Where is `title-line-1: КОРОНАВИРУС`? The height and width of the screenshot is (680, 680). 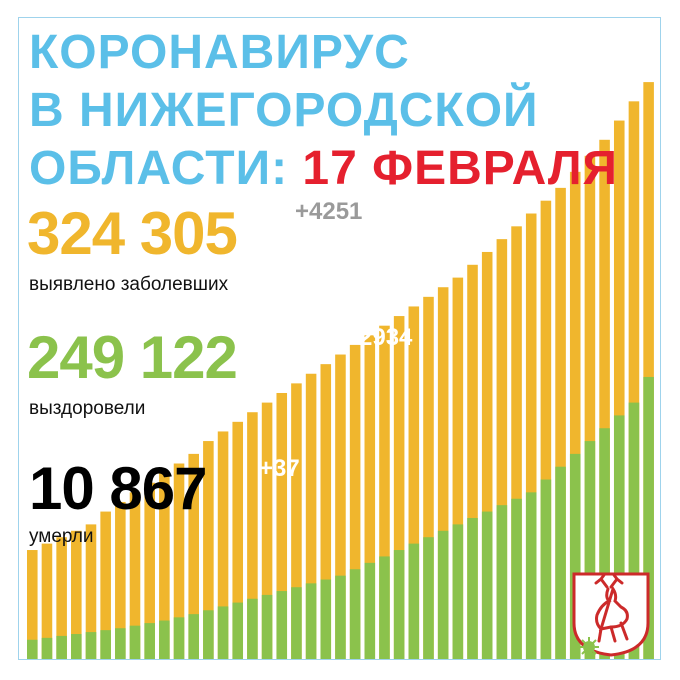
title-line-1: КОРОНАВИРУС is located at coordinates (219, 52).